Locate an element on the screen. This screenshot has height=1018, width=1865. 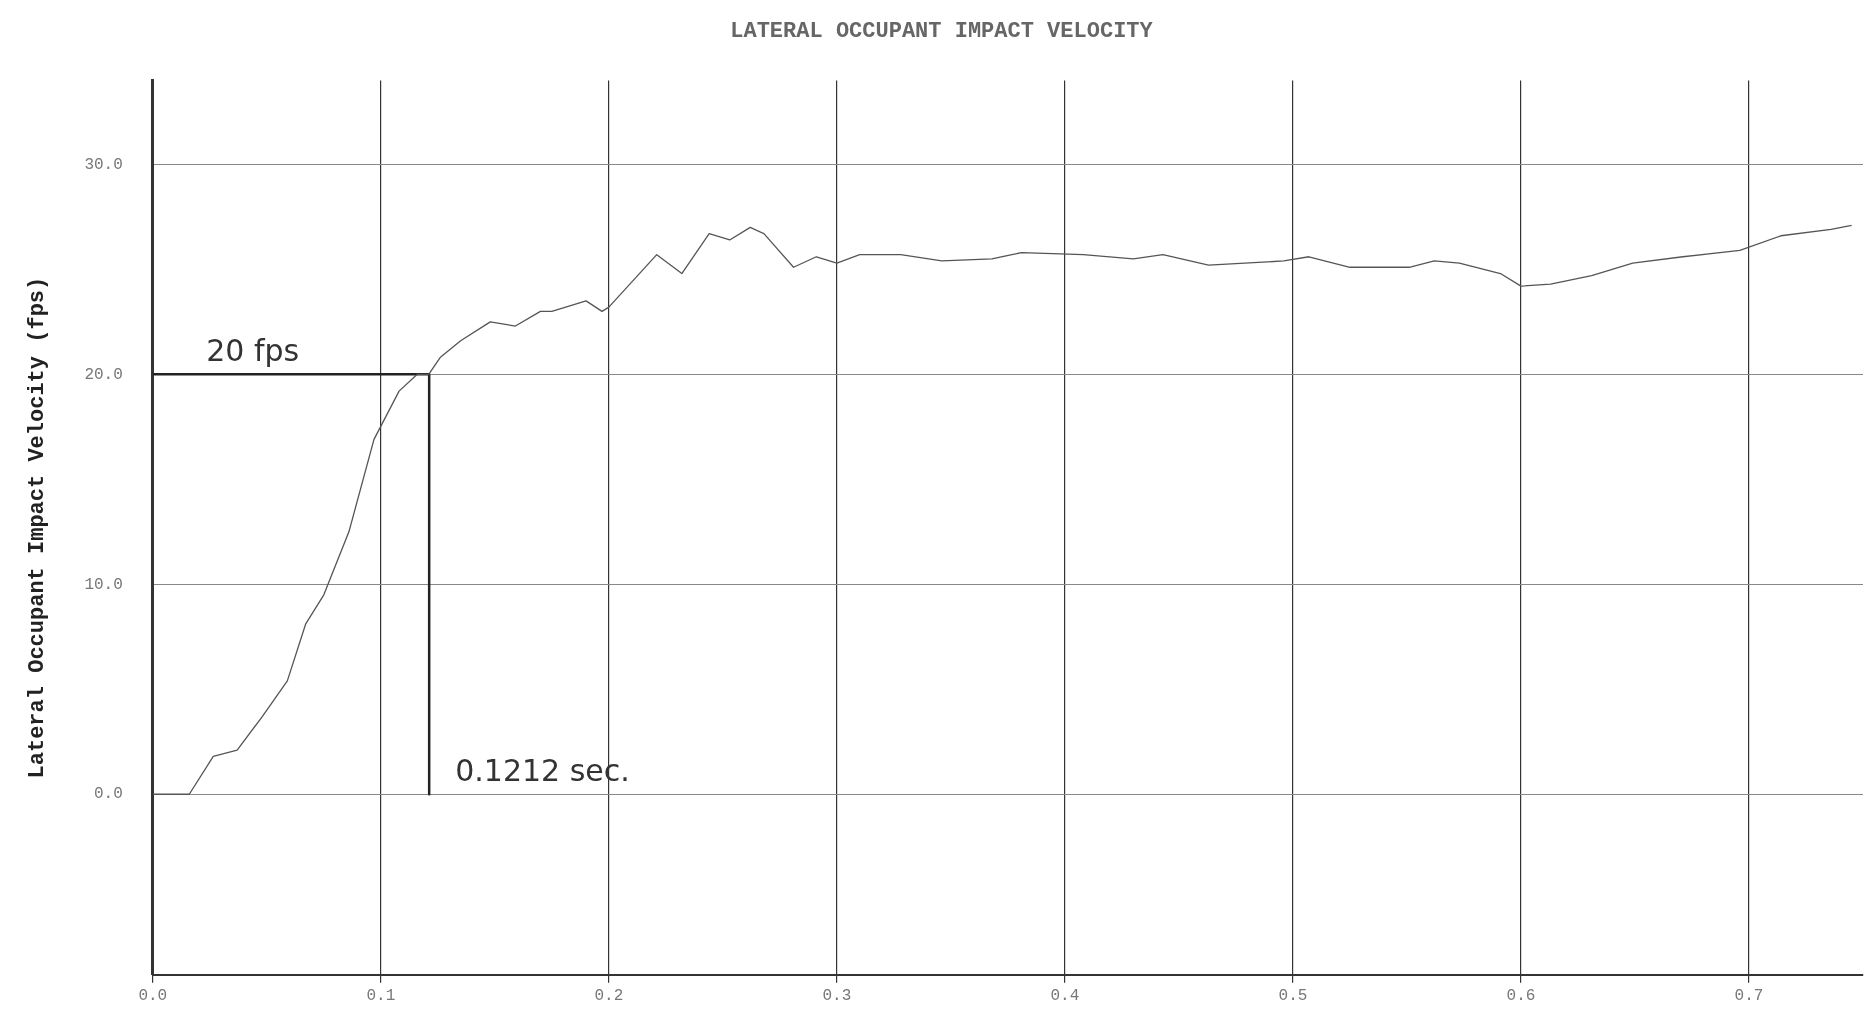
annotation: 20 fps is located at coordinates (253, 351).